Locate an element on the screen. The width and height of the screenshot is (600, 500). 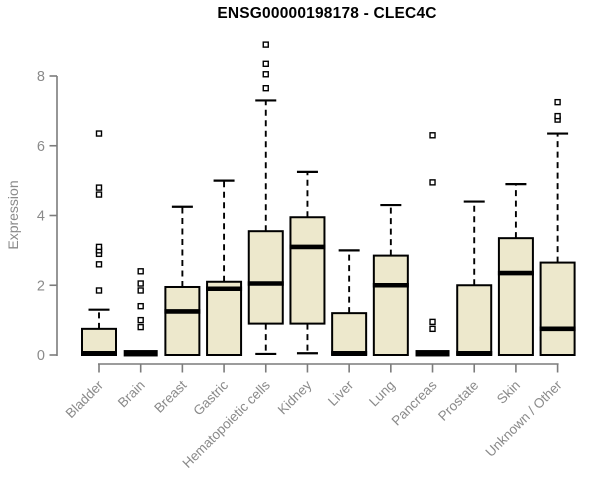
box-prostate is located at coordinates (474, 320).